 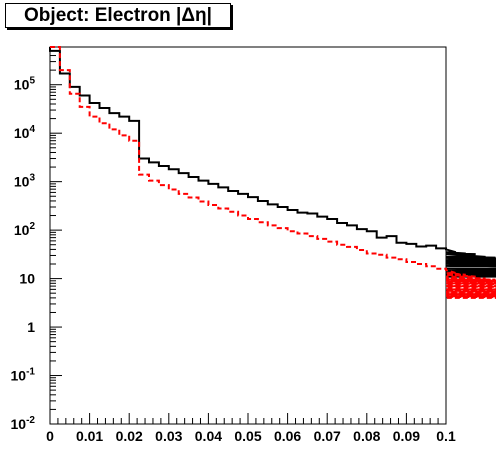 I want to click on y-tick-label: 102, so click(x=25, y=229).